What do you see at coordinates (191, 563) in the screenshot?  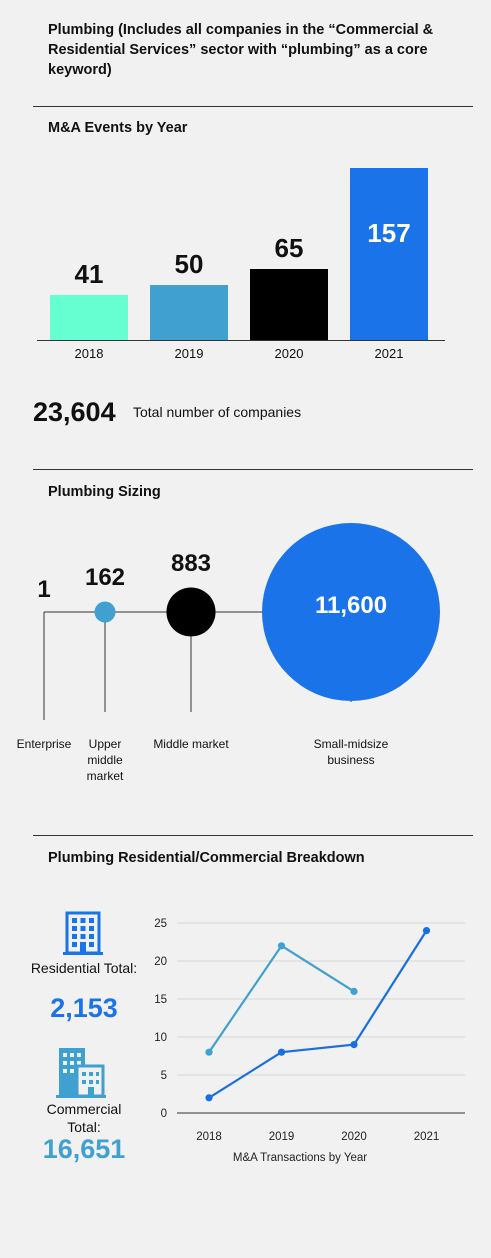 I see `bubble-value-label: 883` at bounding box center [191, 563].